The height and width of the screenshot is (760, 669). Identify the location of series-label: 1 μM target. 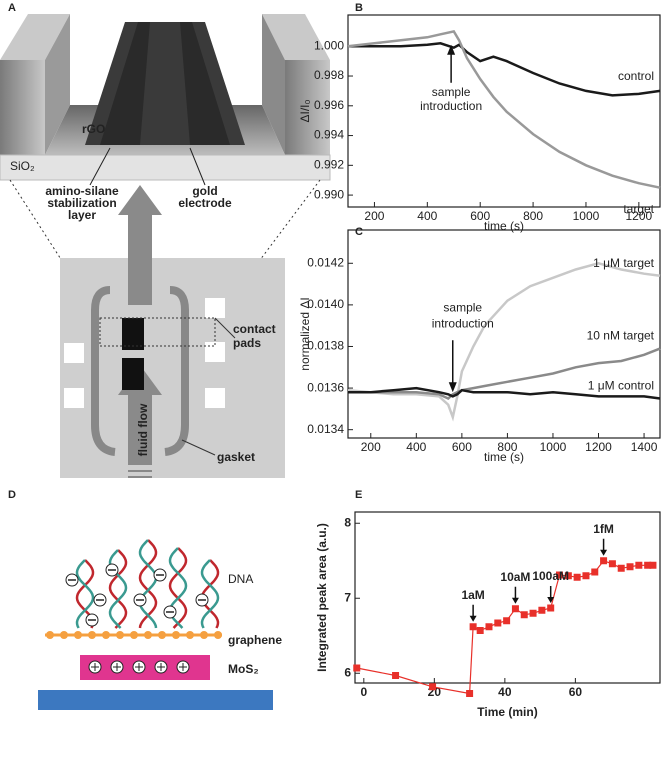
(624, 263).